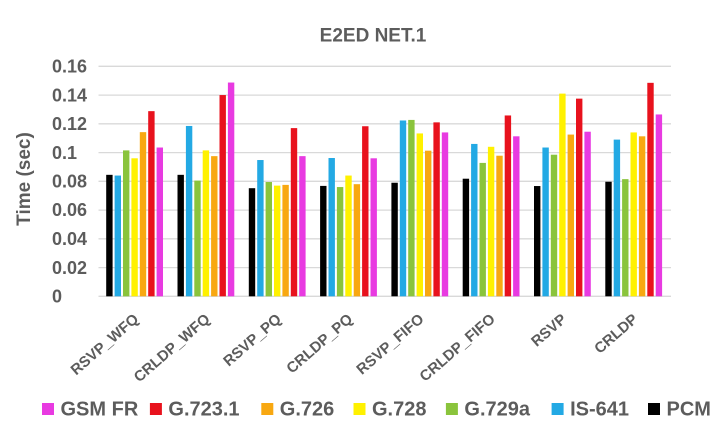 This screenshot has width=722, height=436. What do you see at coordinates (689, 409) in the screenshot?
I see `svg-text: PCM` at bounding box center [689, 409].